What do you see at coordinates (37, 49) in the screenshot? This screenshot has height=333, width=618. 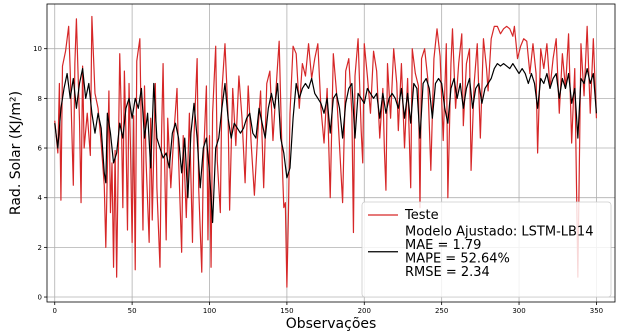 I see `y-tick-label: 10` at bounding box center [37, 49].